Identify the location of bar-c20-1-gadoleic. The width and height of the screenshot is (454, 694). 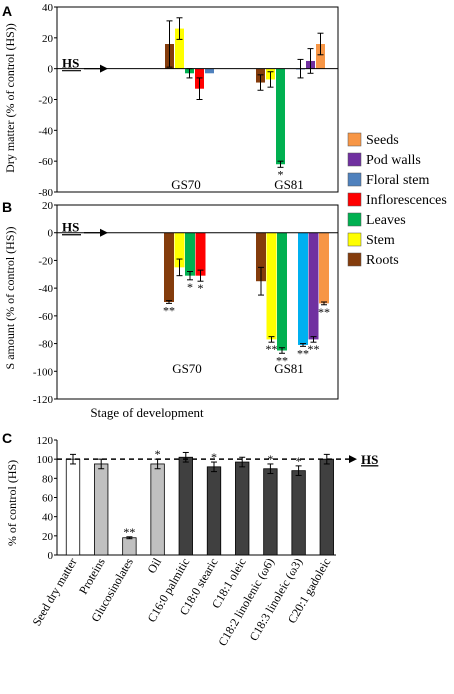
(326, 507).